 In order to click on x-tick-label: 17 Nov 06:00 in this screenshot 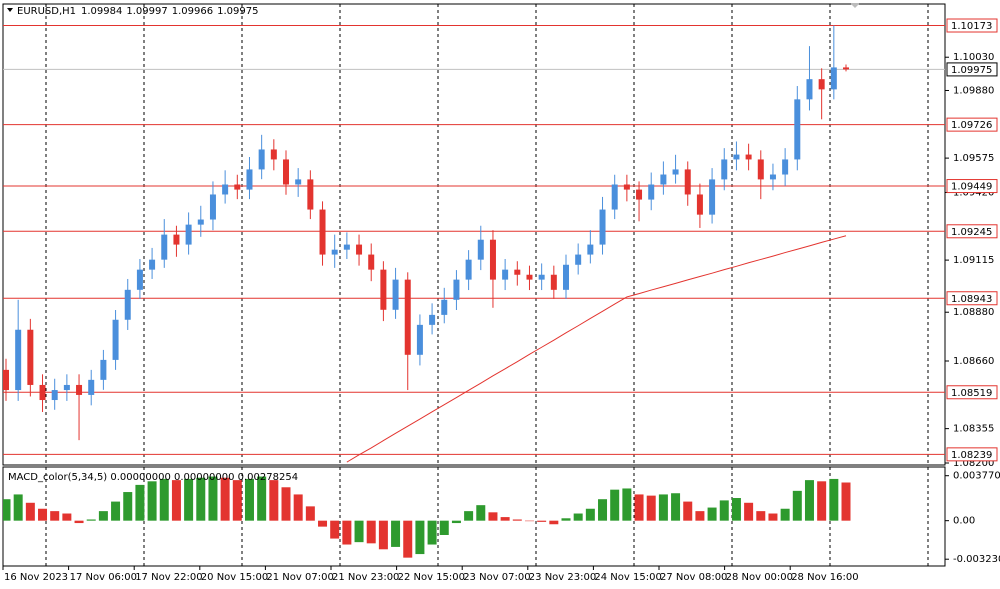, I will do `click(103, 577)`.